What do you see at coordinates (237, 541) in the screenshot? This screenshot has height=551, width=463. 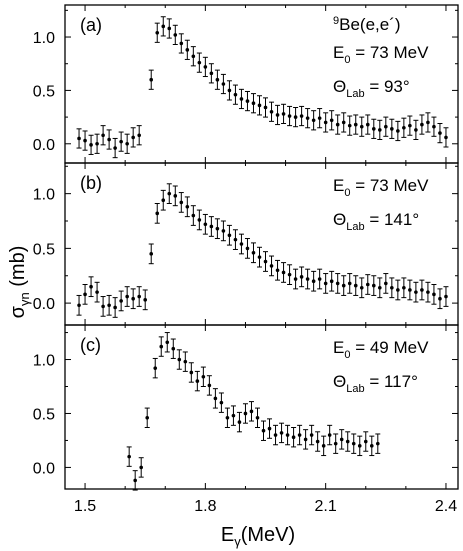 I see `x-axis-label-sub: γ` at bounding box center [237, 541].